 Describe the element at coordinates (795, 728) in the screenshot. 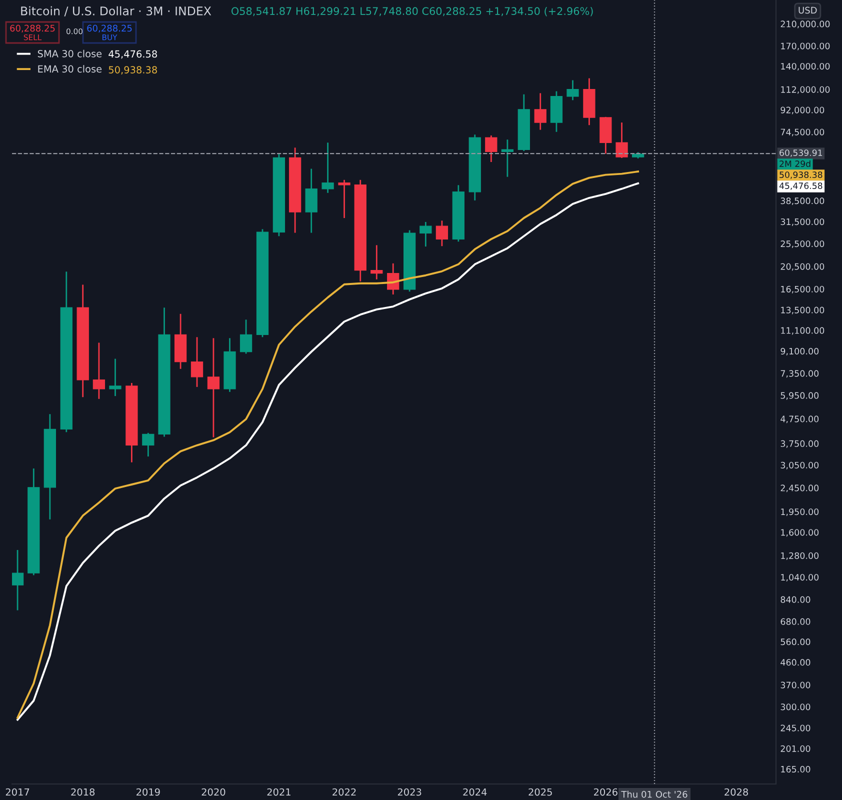

I see `y-tick-label: 245.00` at that location.